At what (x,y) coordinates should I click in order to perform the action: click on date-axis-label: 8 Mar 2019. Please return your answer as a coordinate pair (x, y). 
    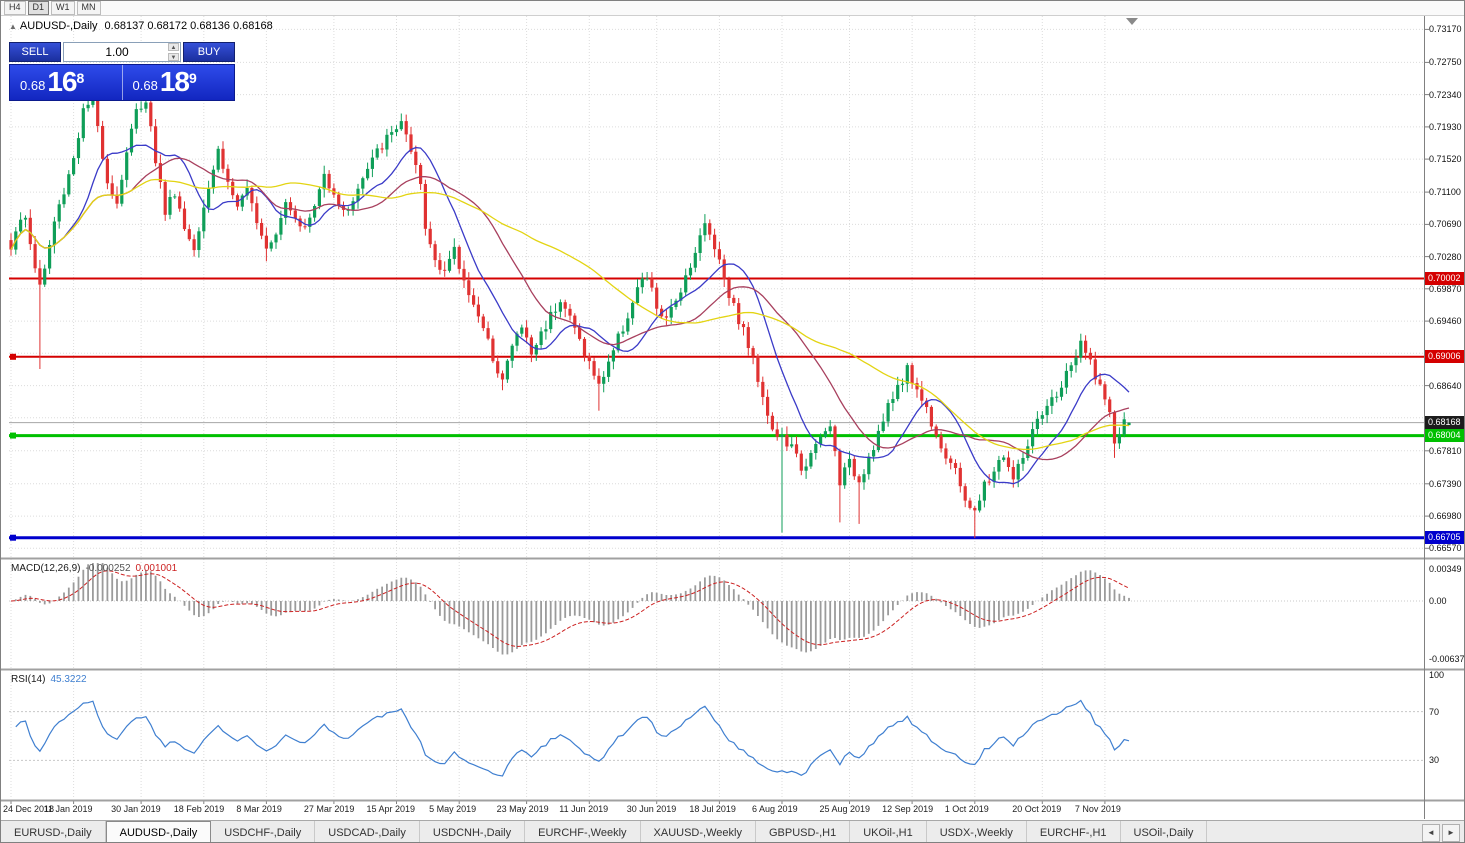
    Looking at the image, I should click on (259, 809).